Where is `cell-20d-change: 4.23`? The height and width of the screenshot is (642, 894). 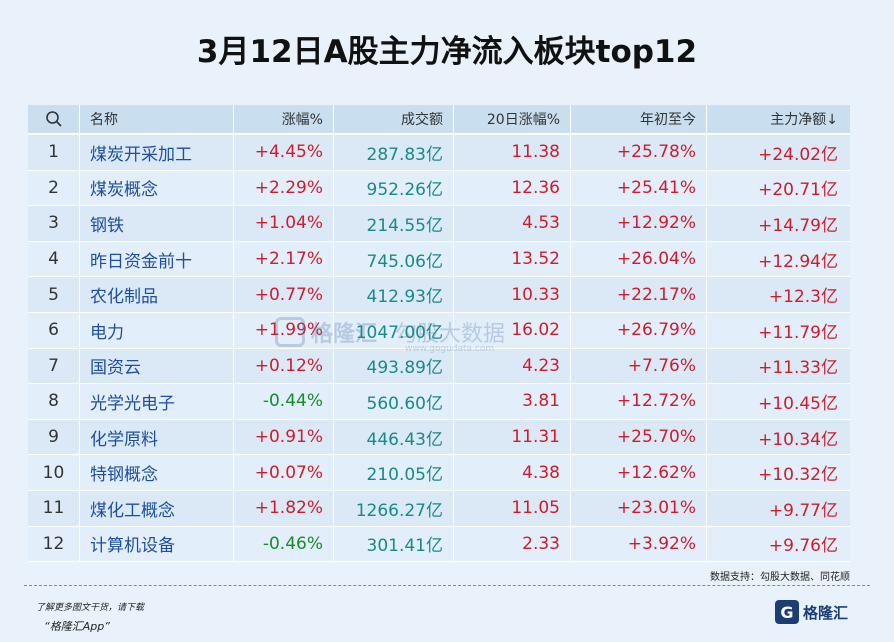 cell-20d-change: 4.23 is located at coordinates (512, 366).